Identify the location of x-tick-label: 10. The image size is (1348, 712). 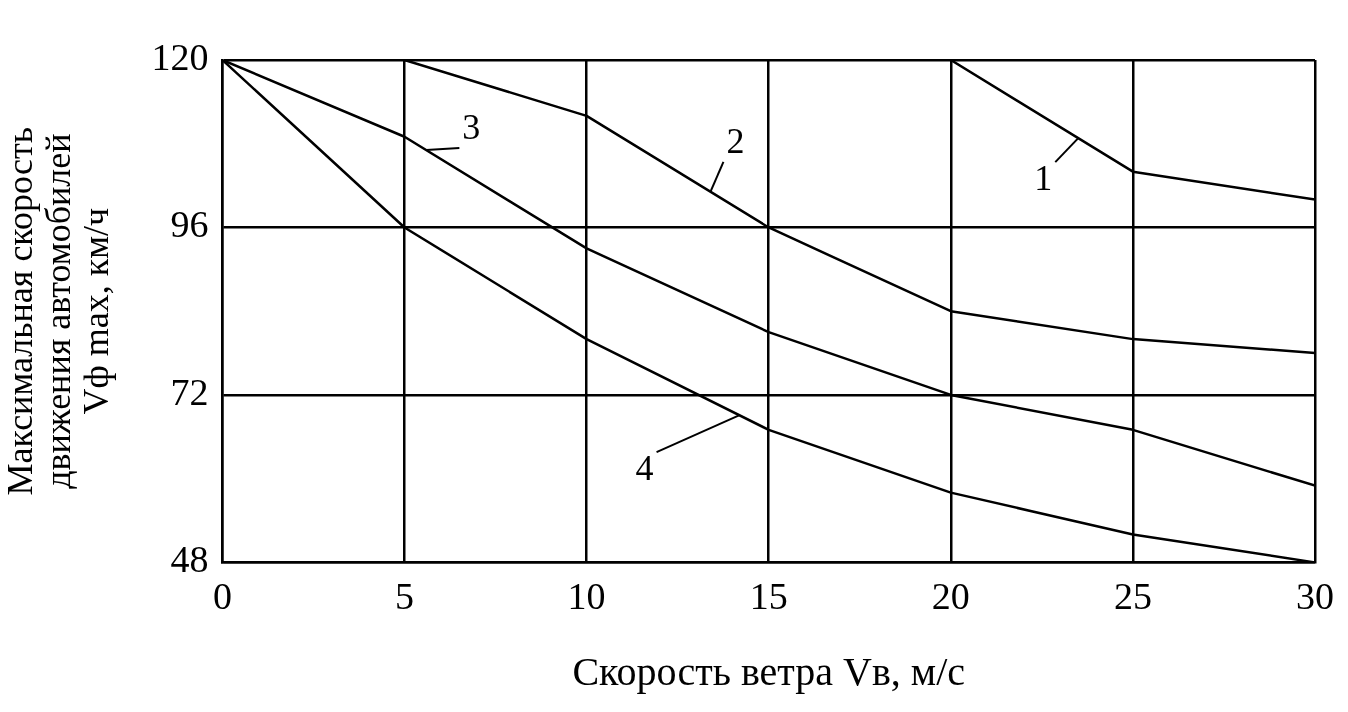
(586, 596).